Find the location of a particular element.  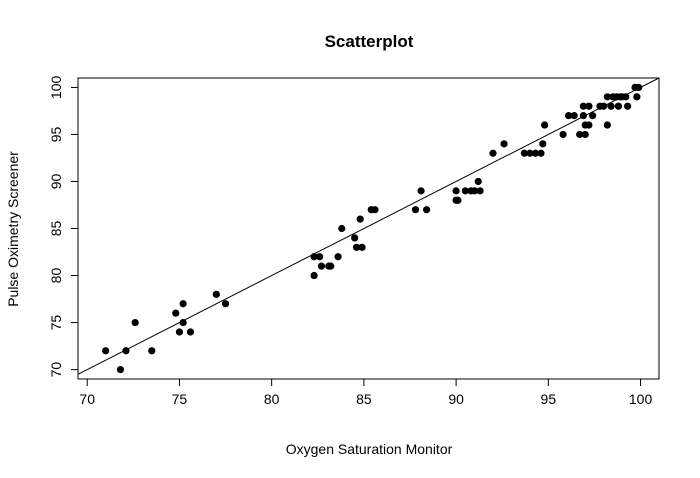

chart-title: Scatterplot is located at coordinates (369, 41).